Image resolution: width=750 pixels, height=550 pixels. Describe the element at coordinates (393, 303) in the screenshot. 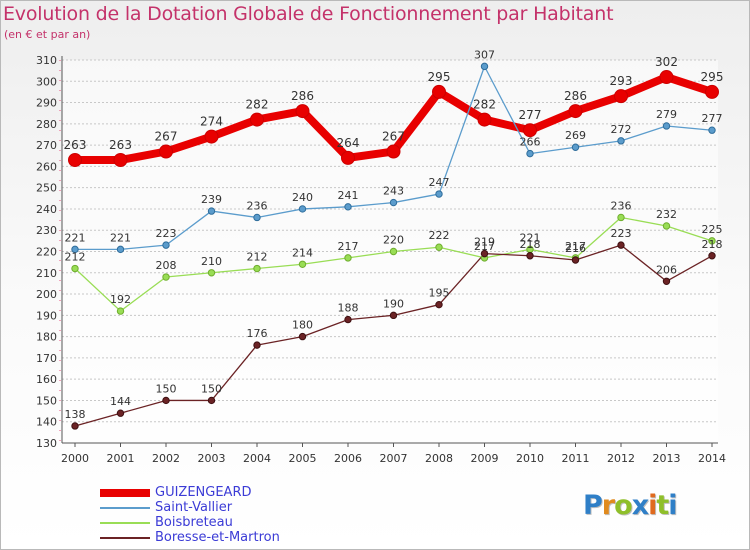

I see `data-label: 190` at that location.